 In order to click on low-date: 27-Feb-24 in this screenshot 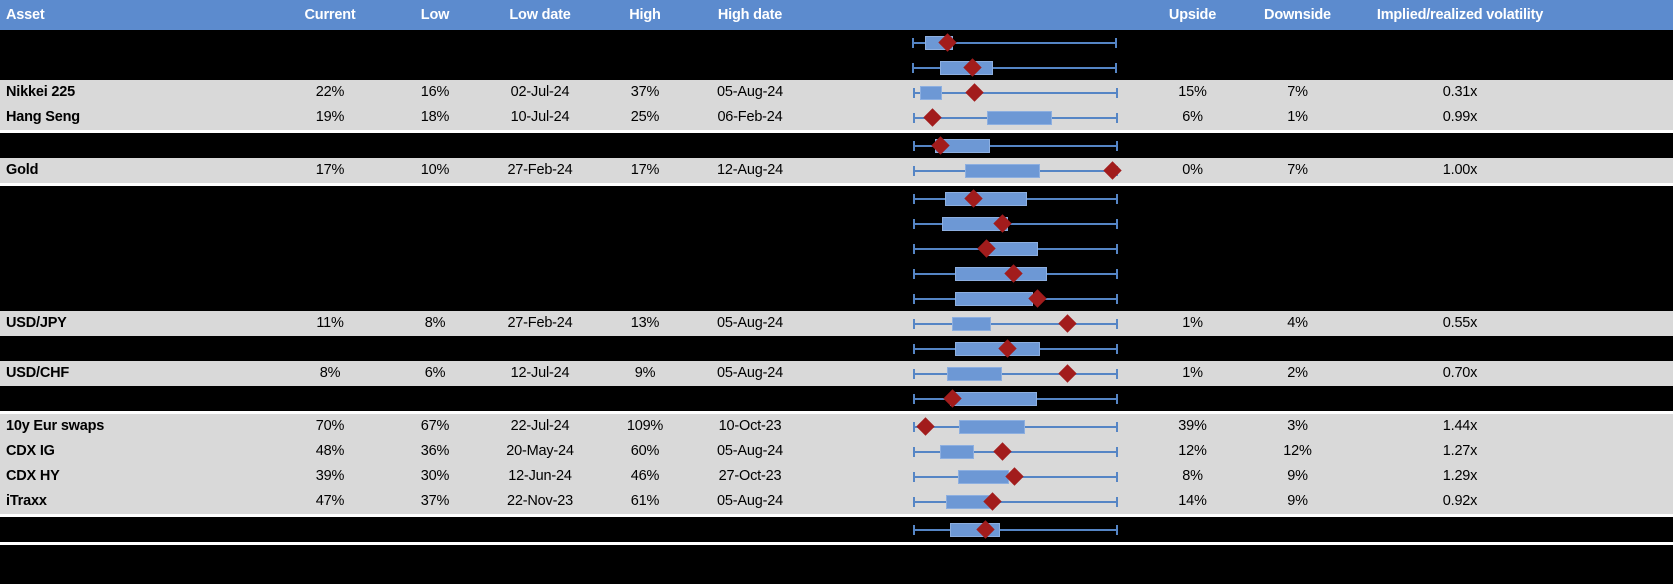, I will do `click(540, 323)`.